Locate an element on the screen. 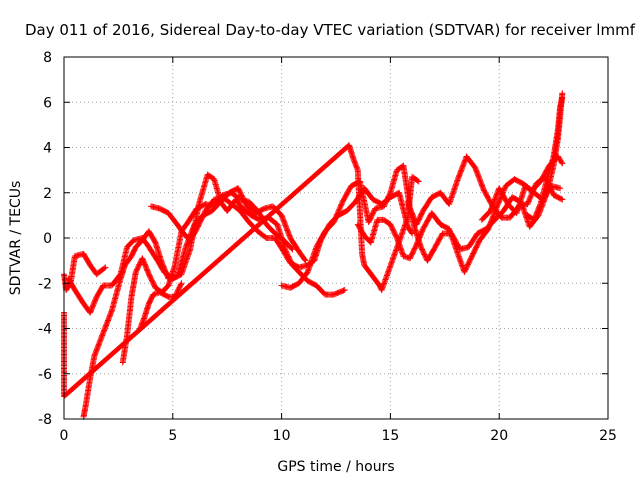 The image size is (640, 480). x-tick-label: 20 is located at coordinates (499, 436).